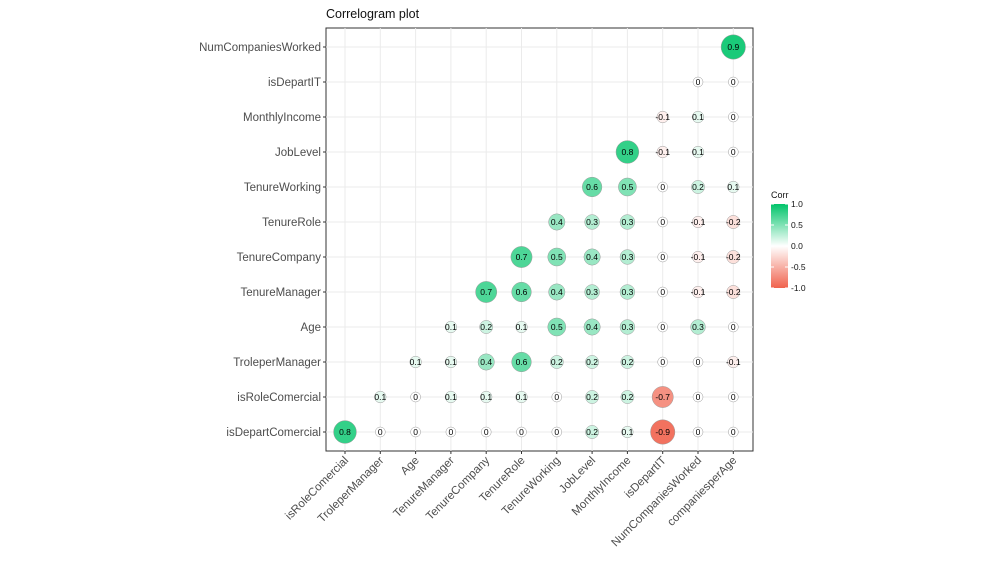 Image resolution: width=1000 pixels, height=570 pixels. What do you see at coordinates (373, 14) in the screenshot?
I see `chart-title: Correlogram plot` at bounding box center [373, 14].